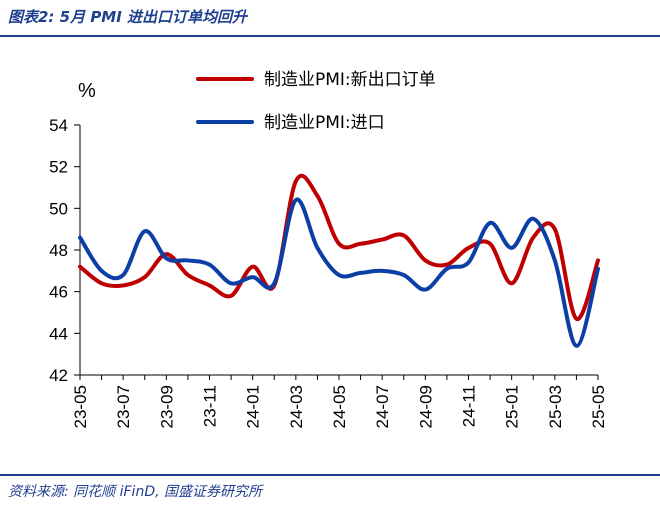 Image resolution: width=660 pixels, height=506 pixels. Describe the element at coordinates (87, 91) in the screenshot. I see `y-axis-unit-label: %` at that location.